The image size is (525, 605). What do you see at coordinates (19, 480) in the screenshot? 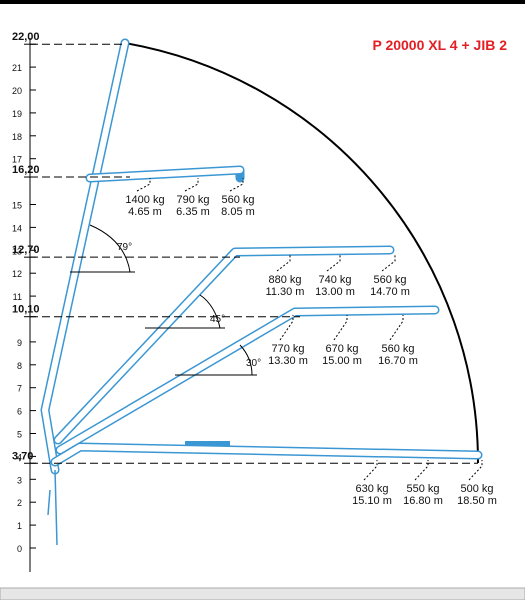
I see `tick-label: 3` at bounding box center [19, 480].